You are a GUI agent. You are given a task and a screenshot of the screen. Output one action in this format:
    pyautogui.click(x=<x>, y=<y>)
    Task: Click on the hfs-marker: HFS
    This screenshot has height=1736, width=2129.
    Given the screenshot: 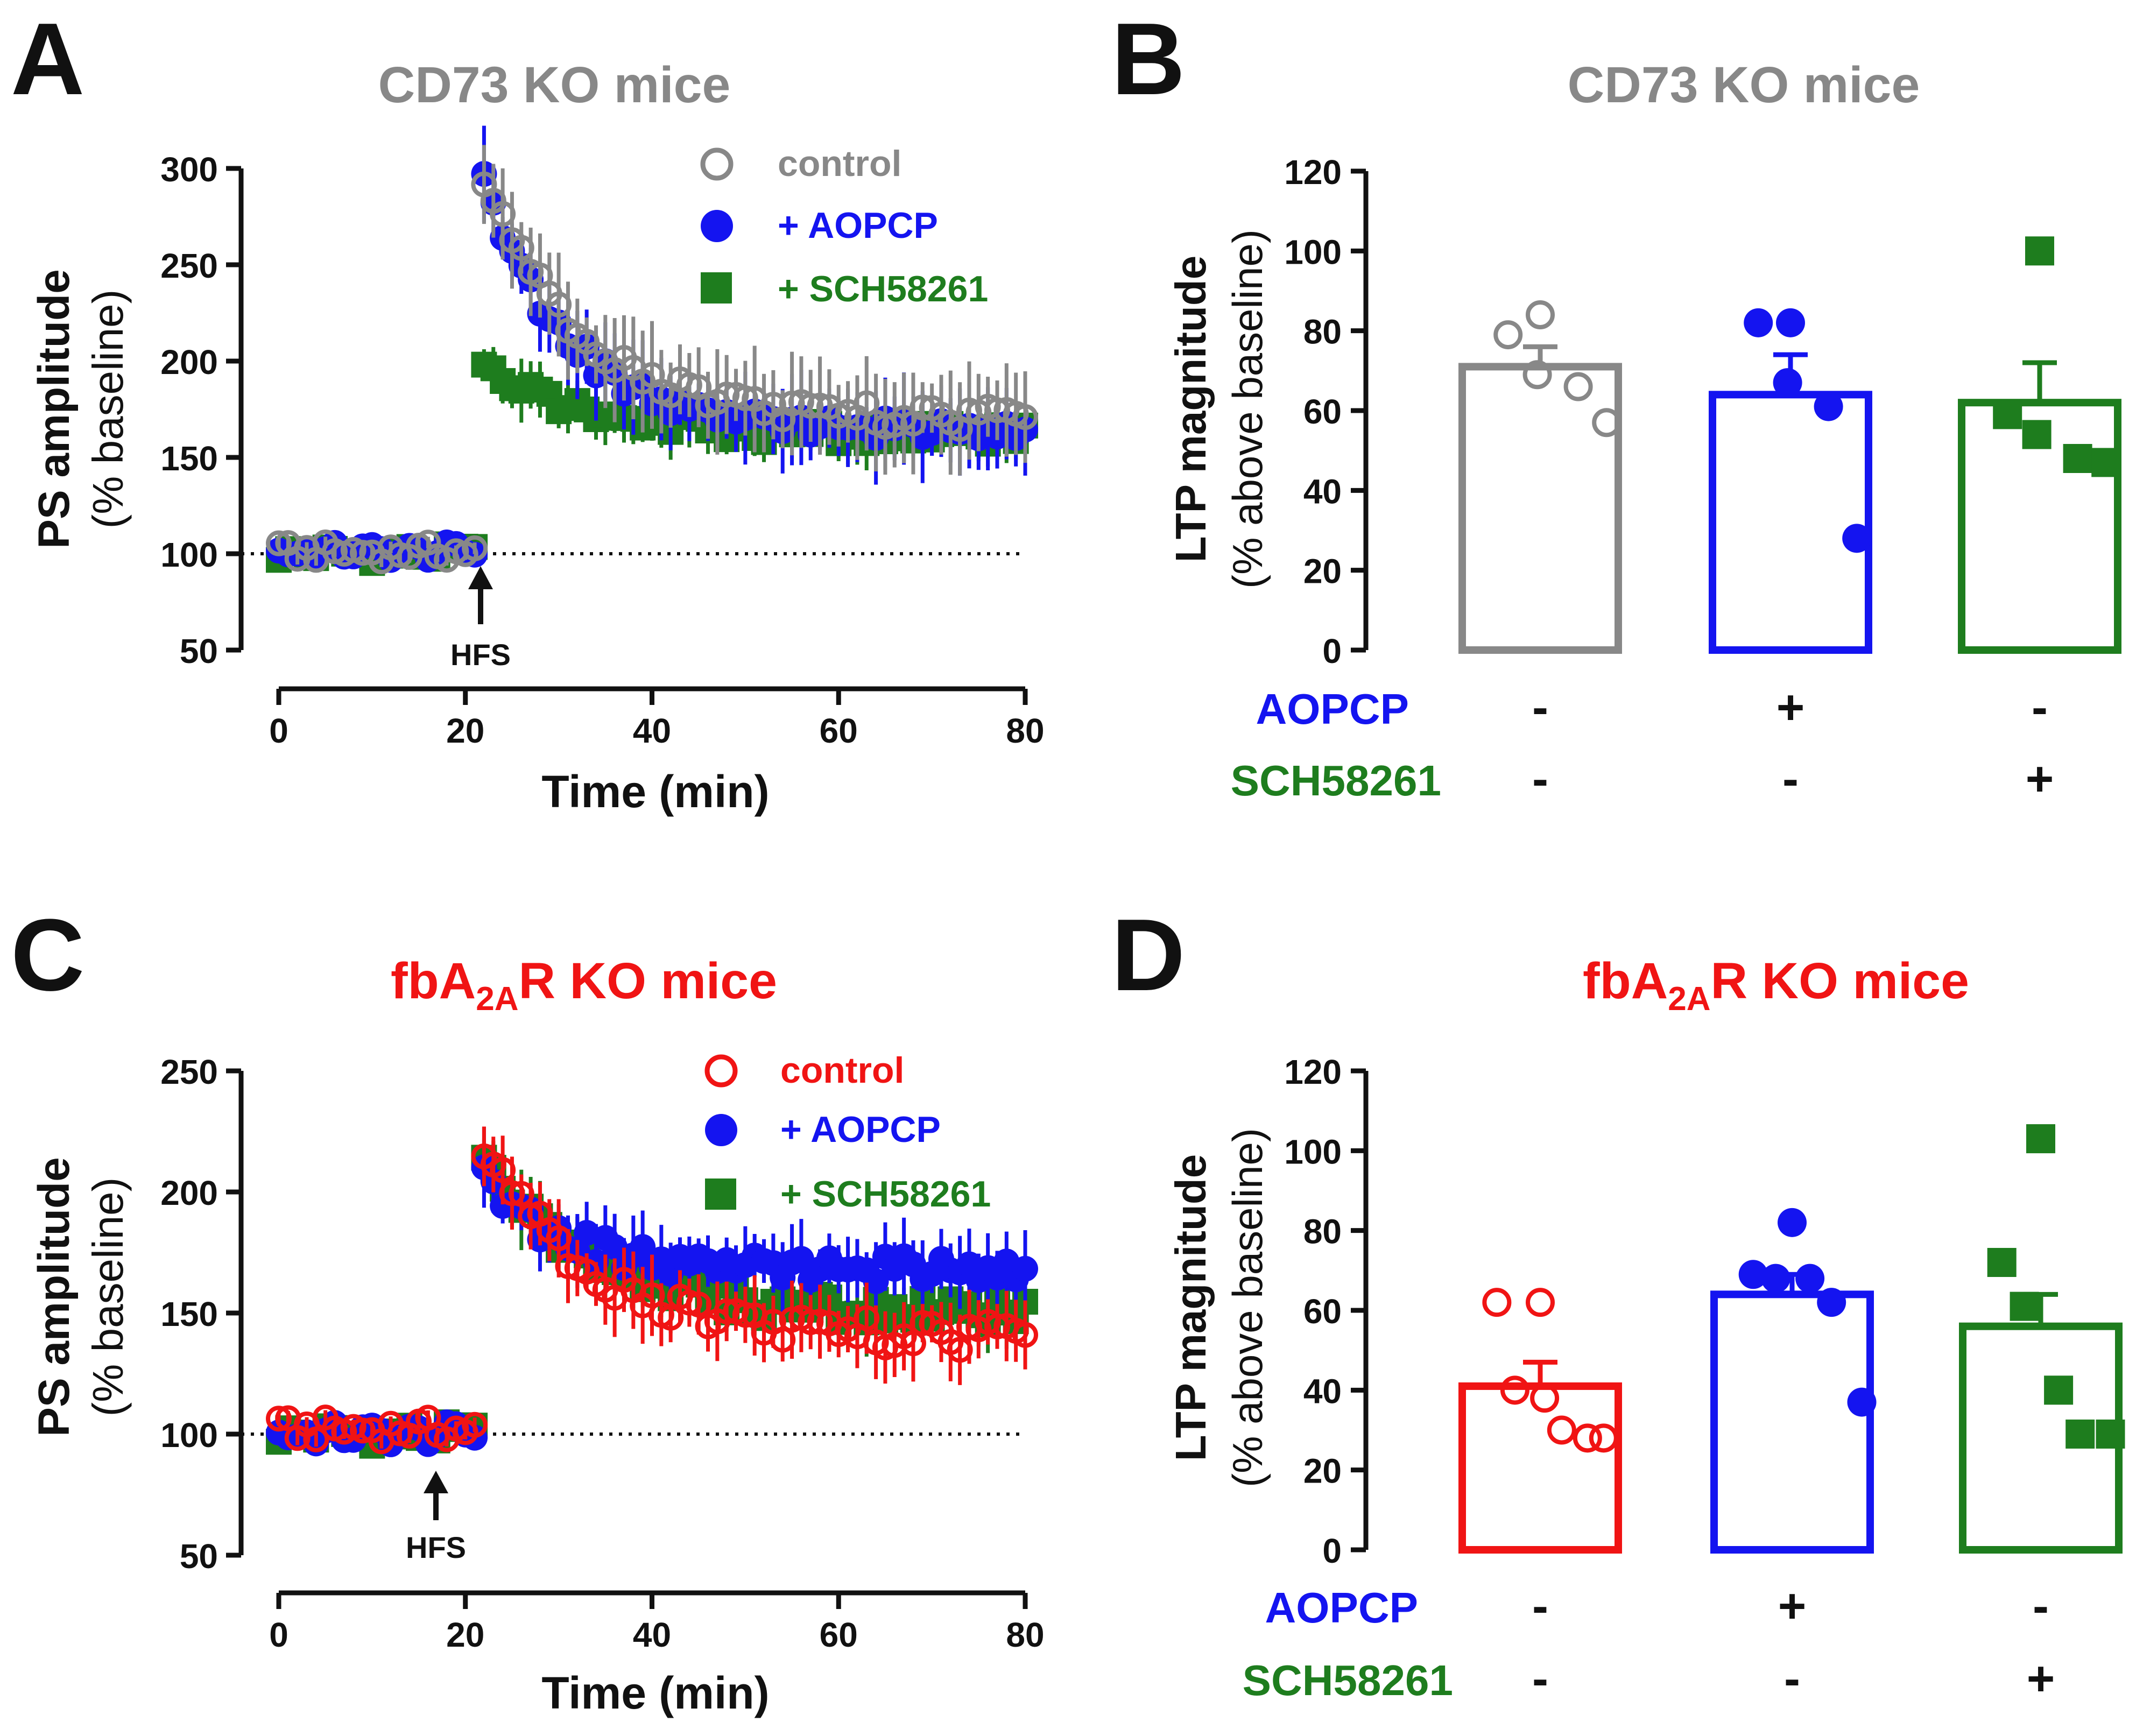 What is the action you would take?
    pyautogui.click(x=481, y=619)
    